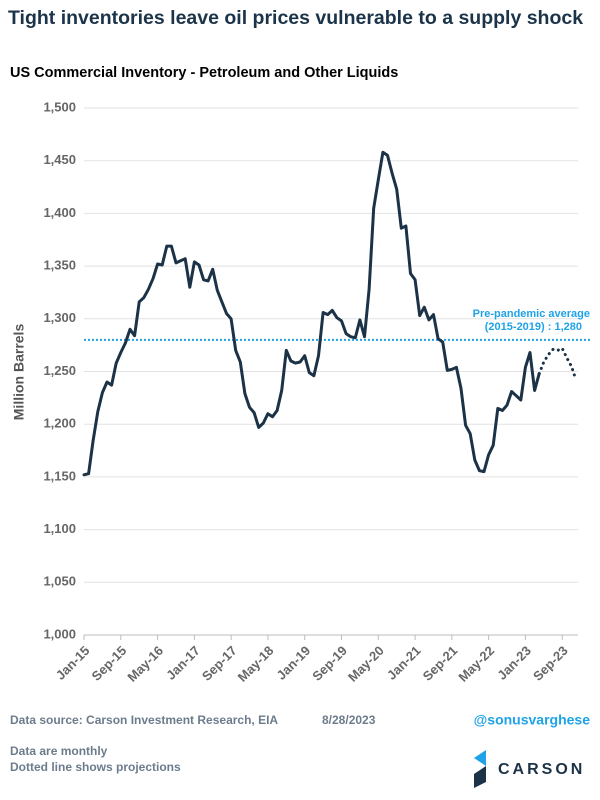 This screenshot has width=600, height=800. I want to click on x-tick-label: May-22, so click(476, 664).